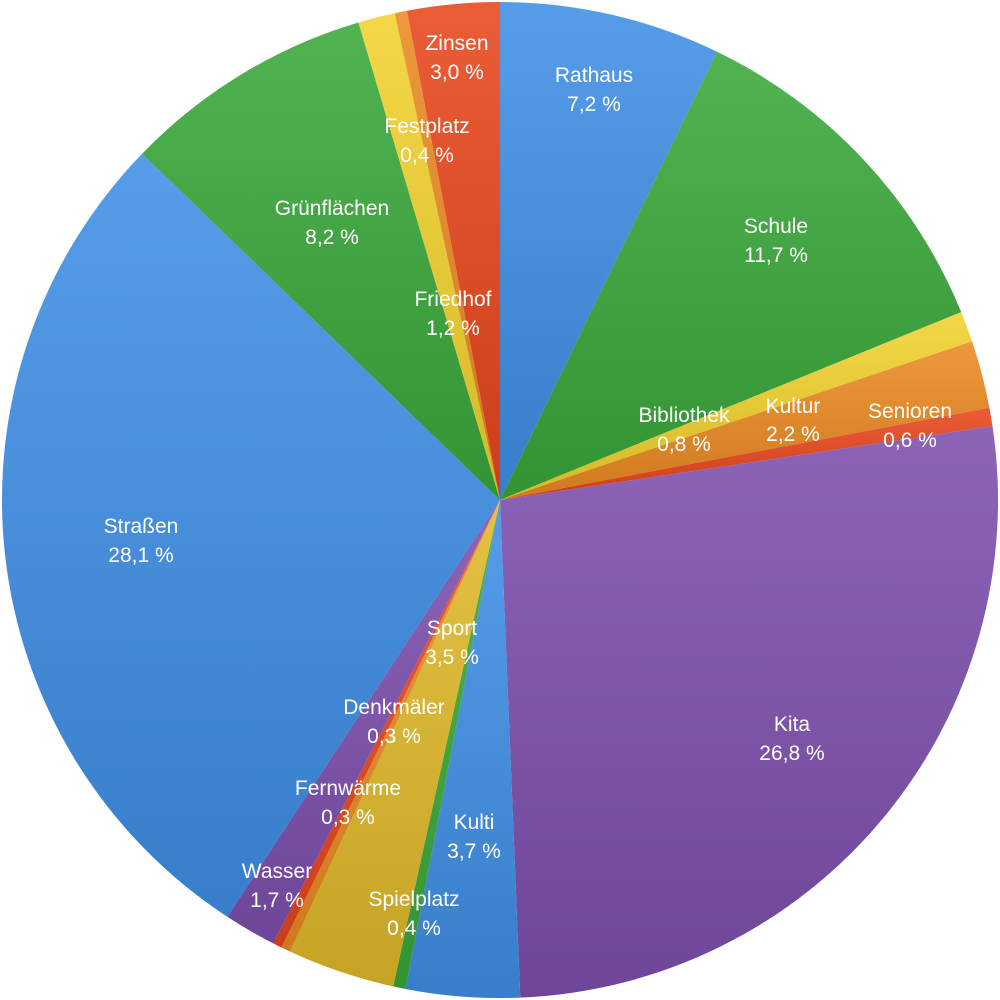 Image resolution: width=1000 pixels, height=1000 pixels. Describe the element at coordinates (394, 707) in the screenshot. I see `slice-name: Denkmäler` at that location.